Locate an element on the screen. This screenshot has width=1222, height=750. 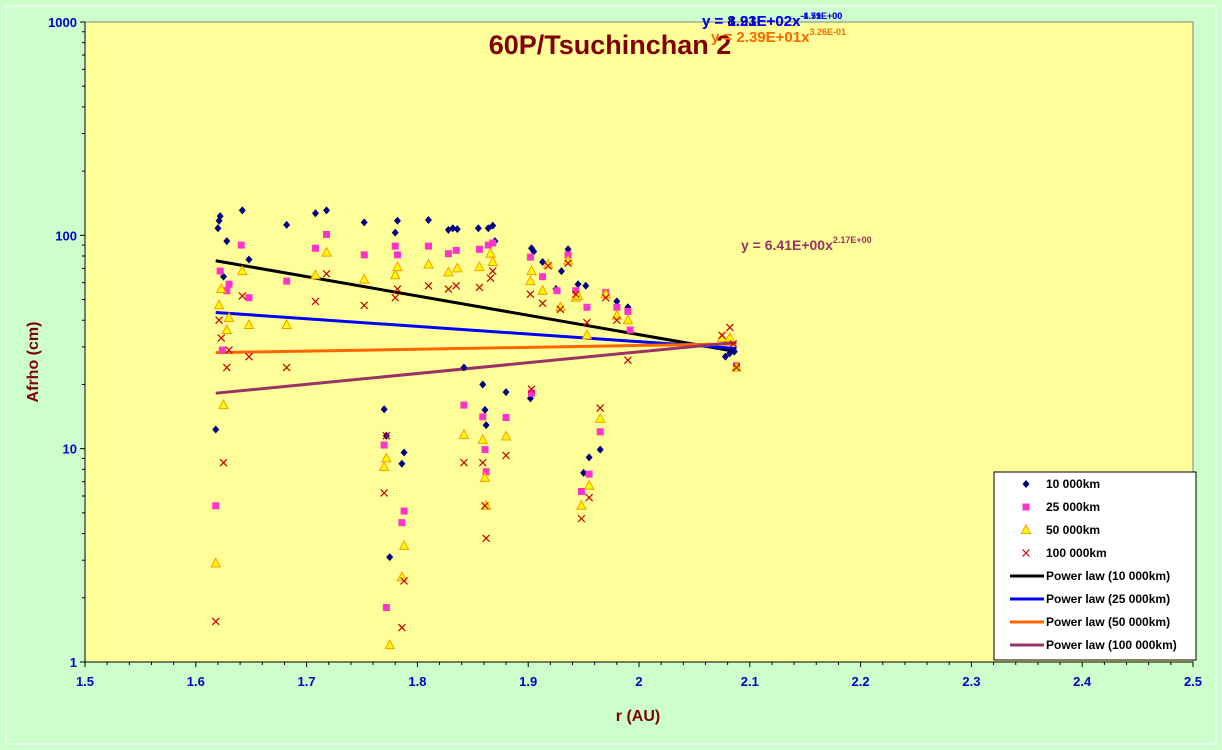
trendline-equation-100000km: y = 6.41E+00x2.17E+00 is located at coordinates (806, 244).